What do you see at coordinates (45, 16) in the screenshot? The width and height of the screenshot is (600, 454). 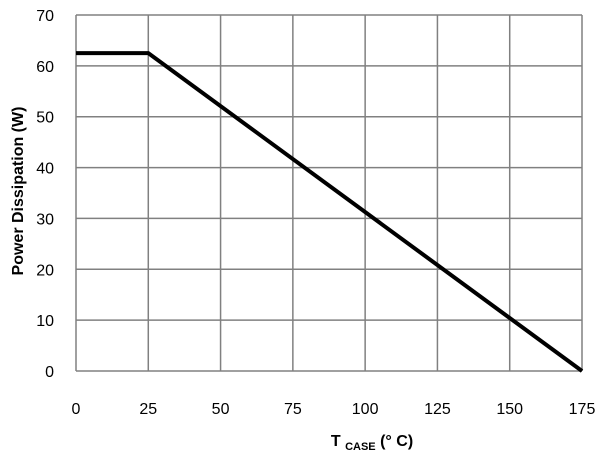 I see `y-tick-label-70: 70` at bounding box center [45, 16].